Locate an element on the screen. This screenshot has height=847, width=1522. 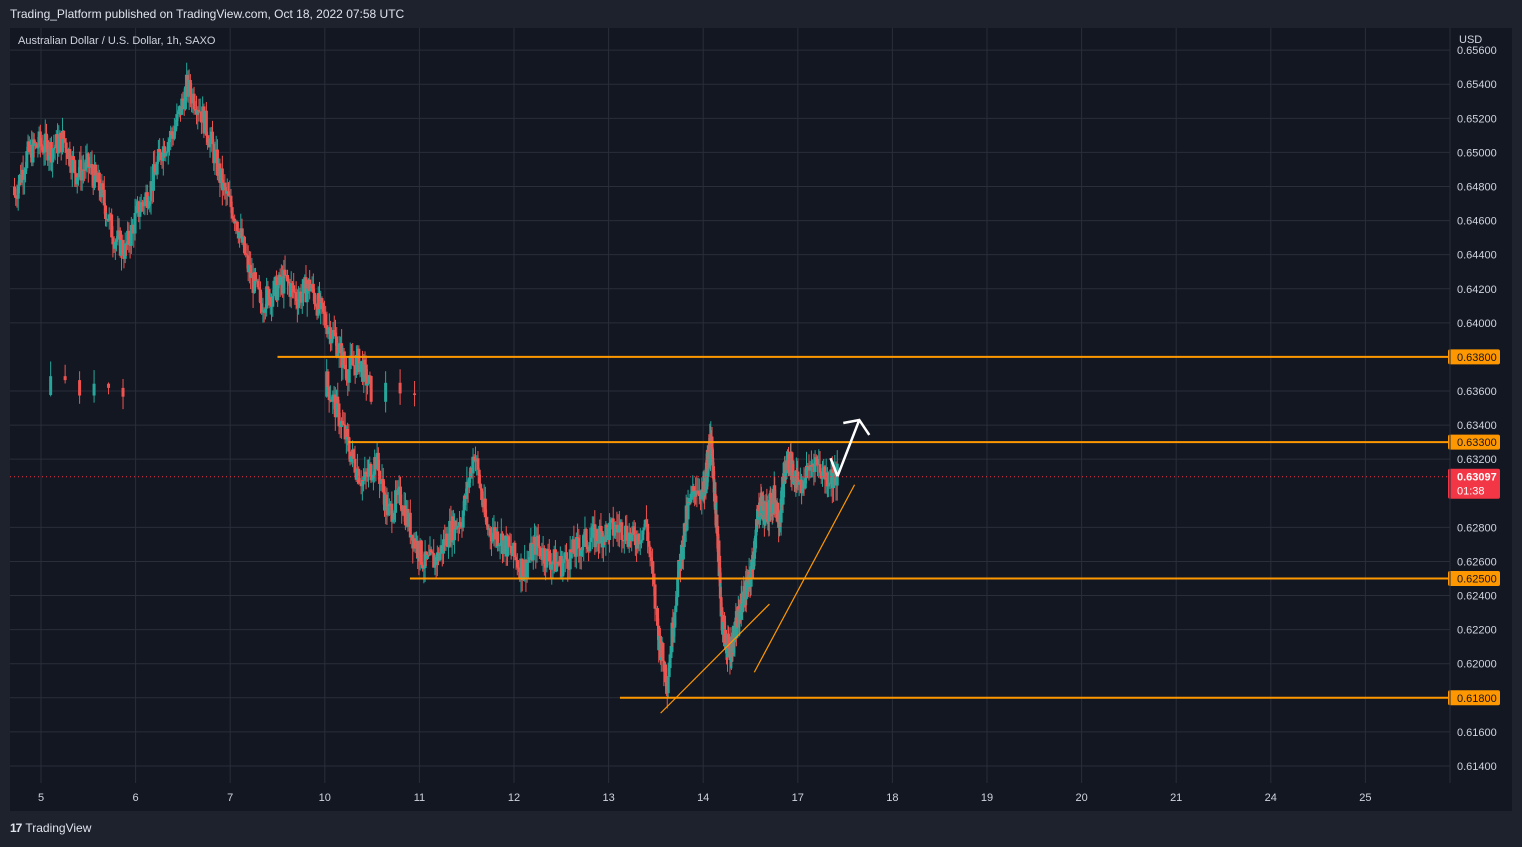
y-tick-label: 0.63200 is located at coordinates (1477, 460).